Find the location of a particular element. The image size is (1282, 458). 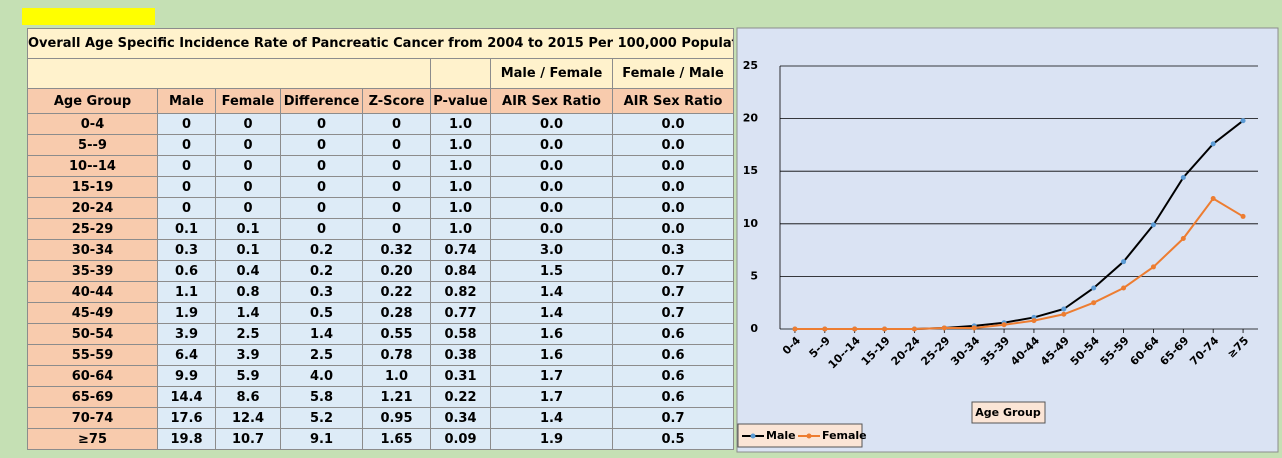

table-cell: 0.84 is located at coordinates (460, 271).